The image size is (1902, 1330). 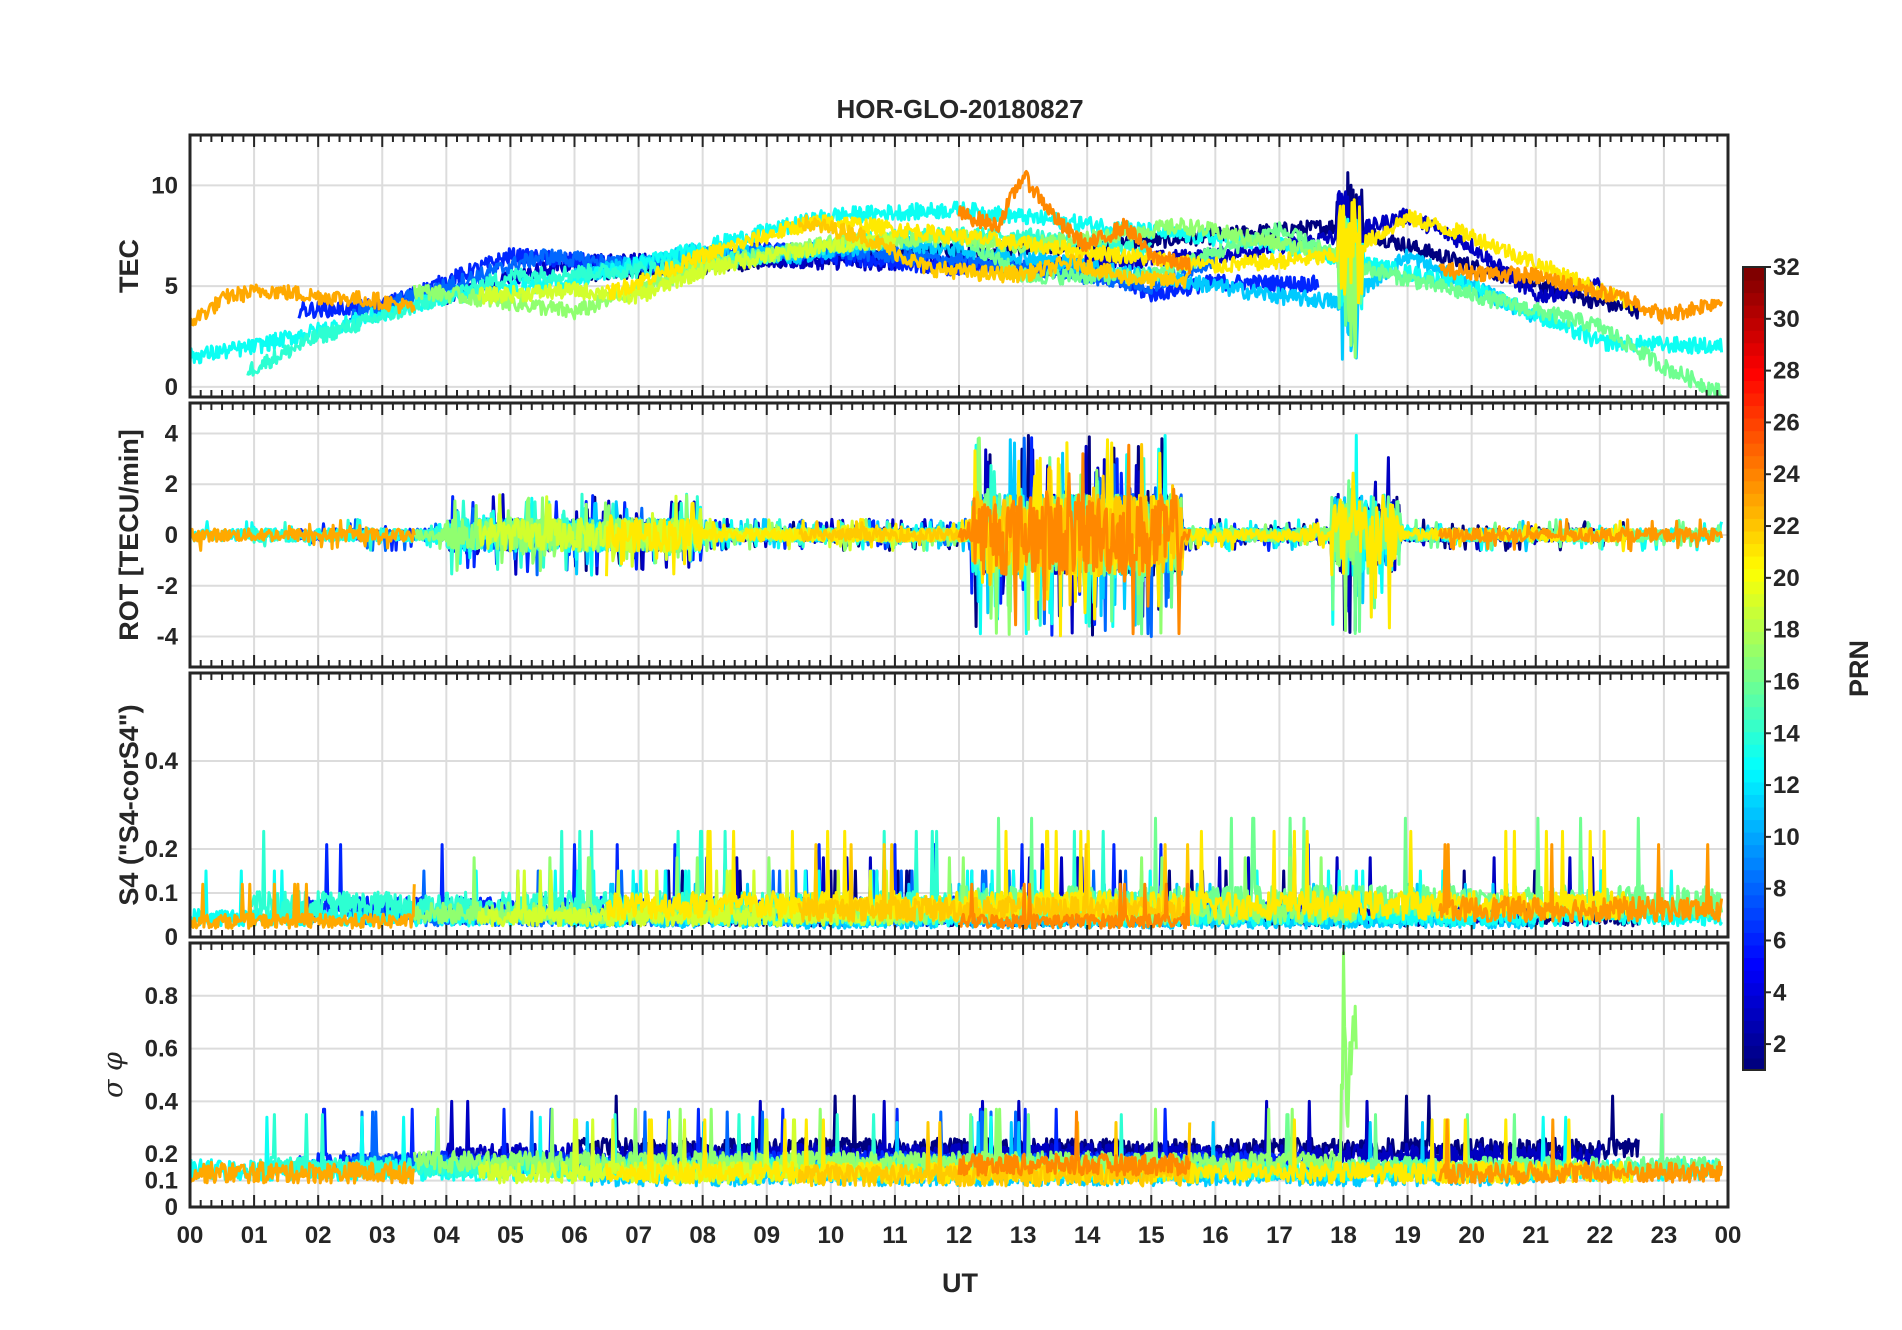 What do you see at coordinates (161, 1181) in the screenshot?
I see `y-tick-label: 0.1` at bounding box center [161, 1181].